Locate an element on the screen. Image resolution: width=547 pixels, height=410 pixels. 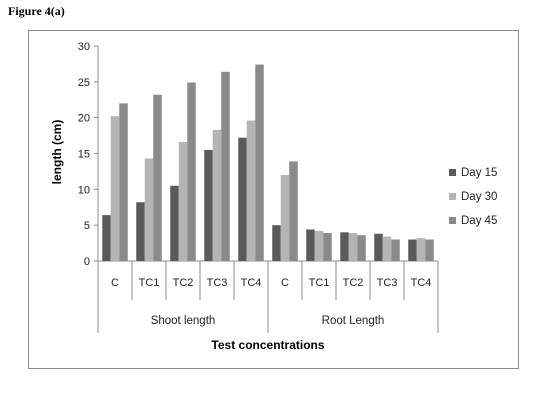
y-tick-label: 15 is located at coordinates (84, 155).